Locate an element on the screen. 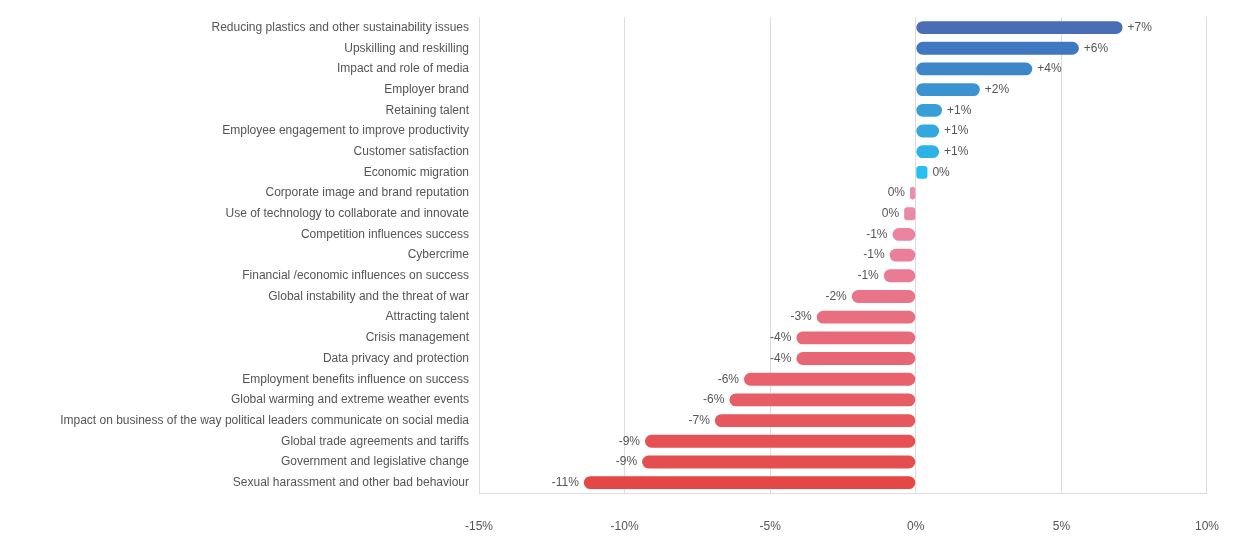 The height and width of the screenshot is (539, 1245). y-tick-label: Retaining talent is located at coordinates (427, 109).